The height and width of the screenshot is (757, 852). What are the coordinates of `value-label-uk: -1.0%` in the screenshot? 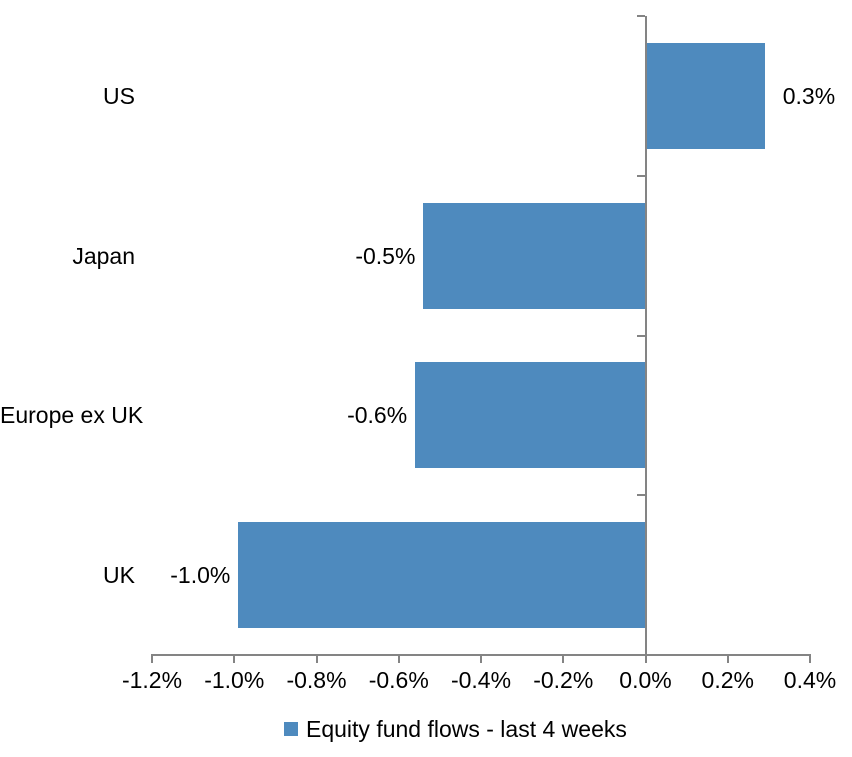 It's located at (200, 575).